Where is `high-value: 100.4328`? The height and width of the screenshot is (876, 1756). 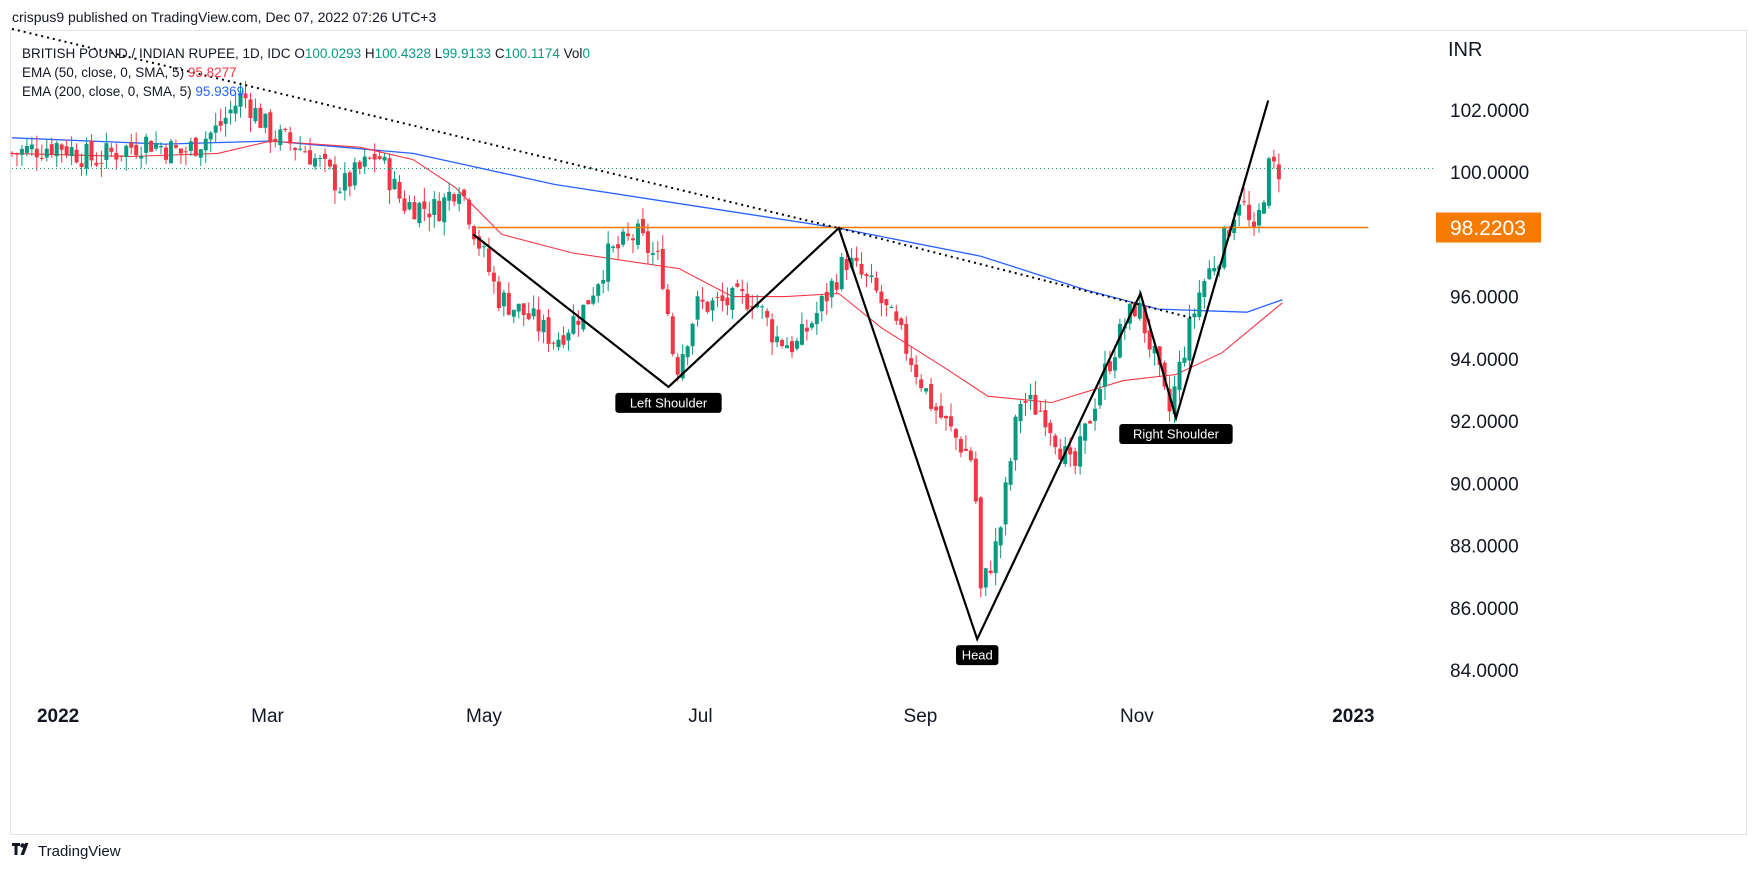
high-value: 100.4328 is located at coordinates (402, 53).